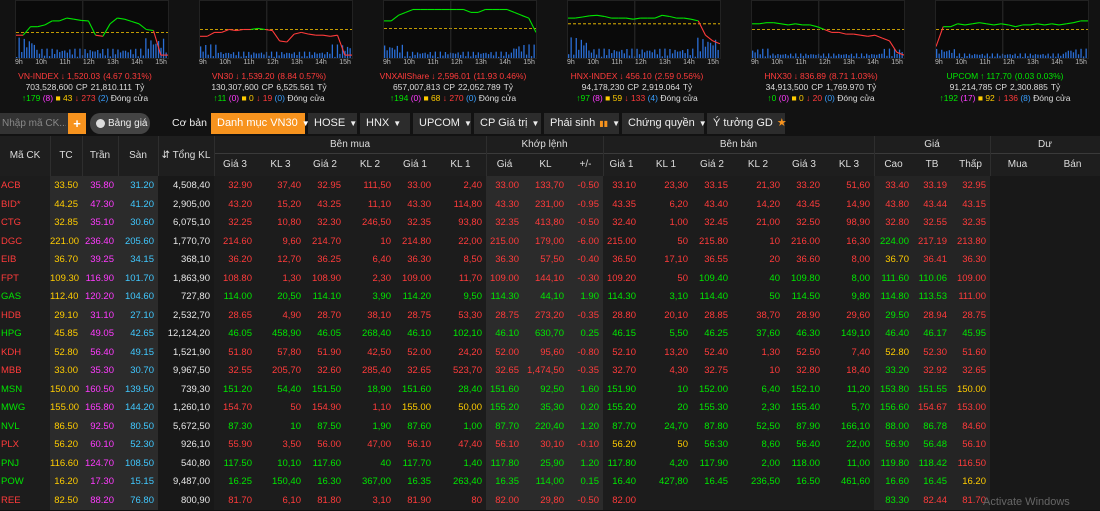  Describe the element at coordinates (849, 164) in the screenshot. I see `col-ban-5: KL 3` at that location.